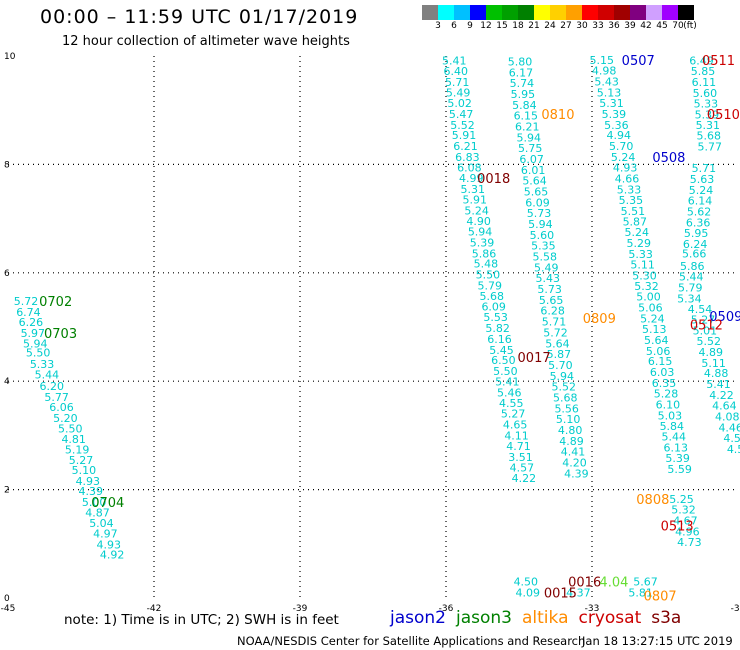 This screenshot has width=740, height=650. I want to click on swh-point: 4.87, so click(97, 512).